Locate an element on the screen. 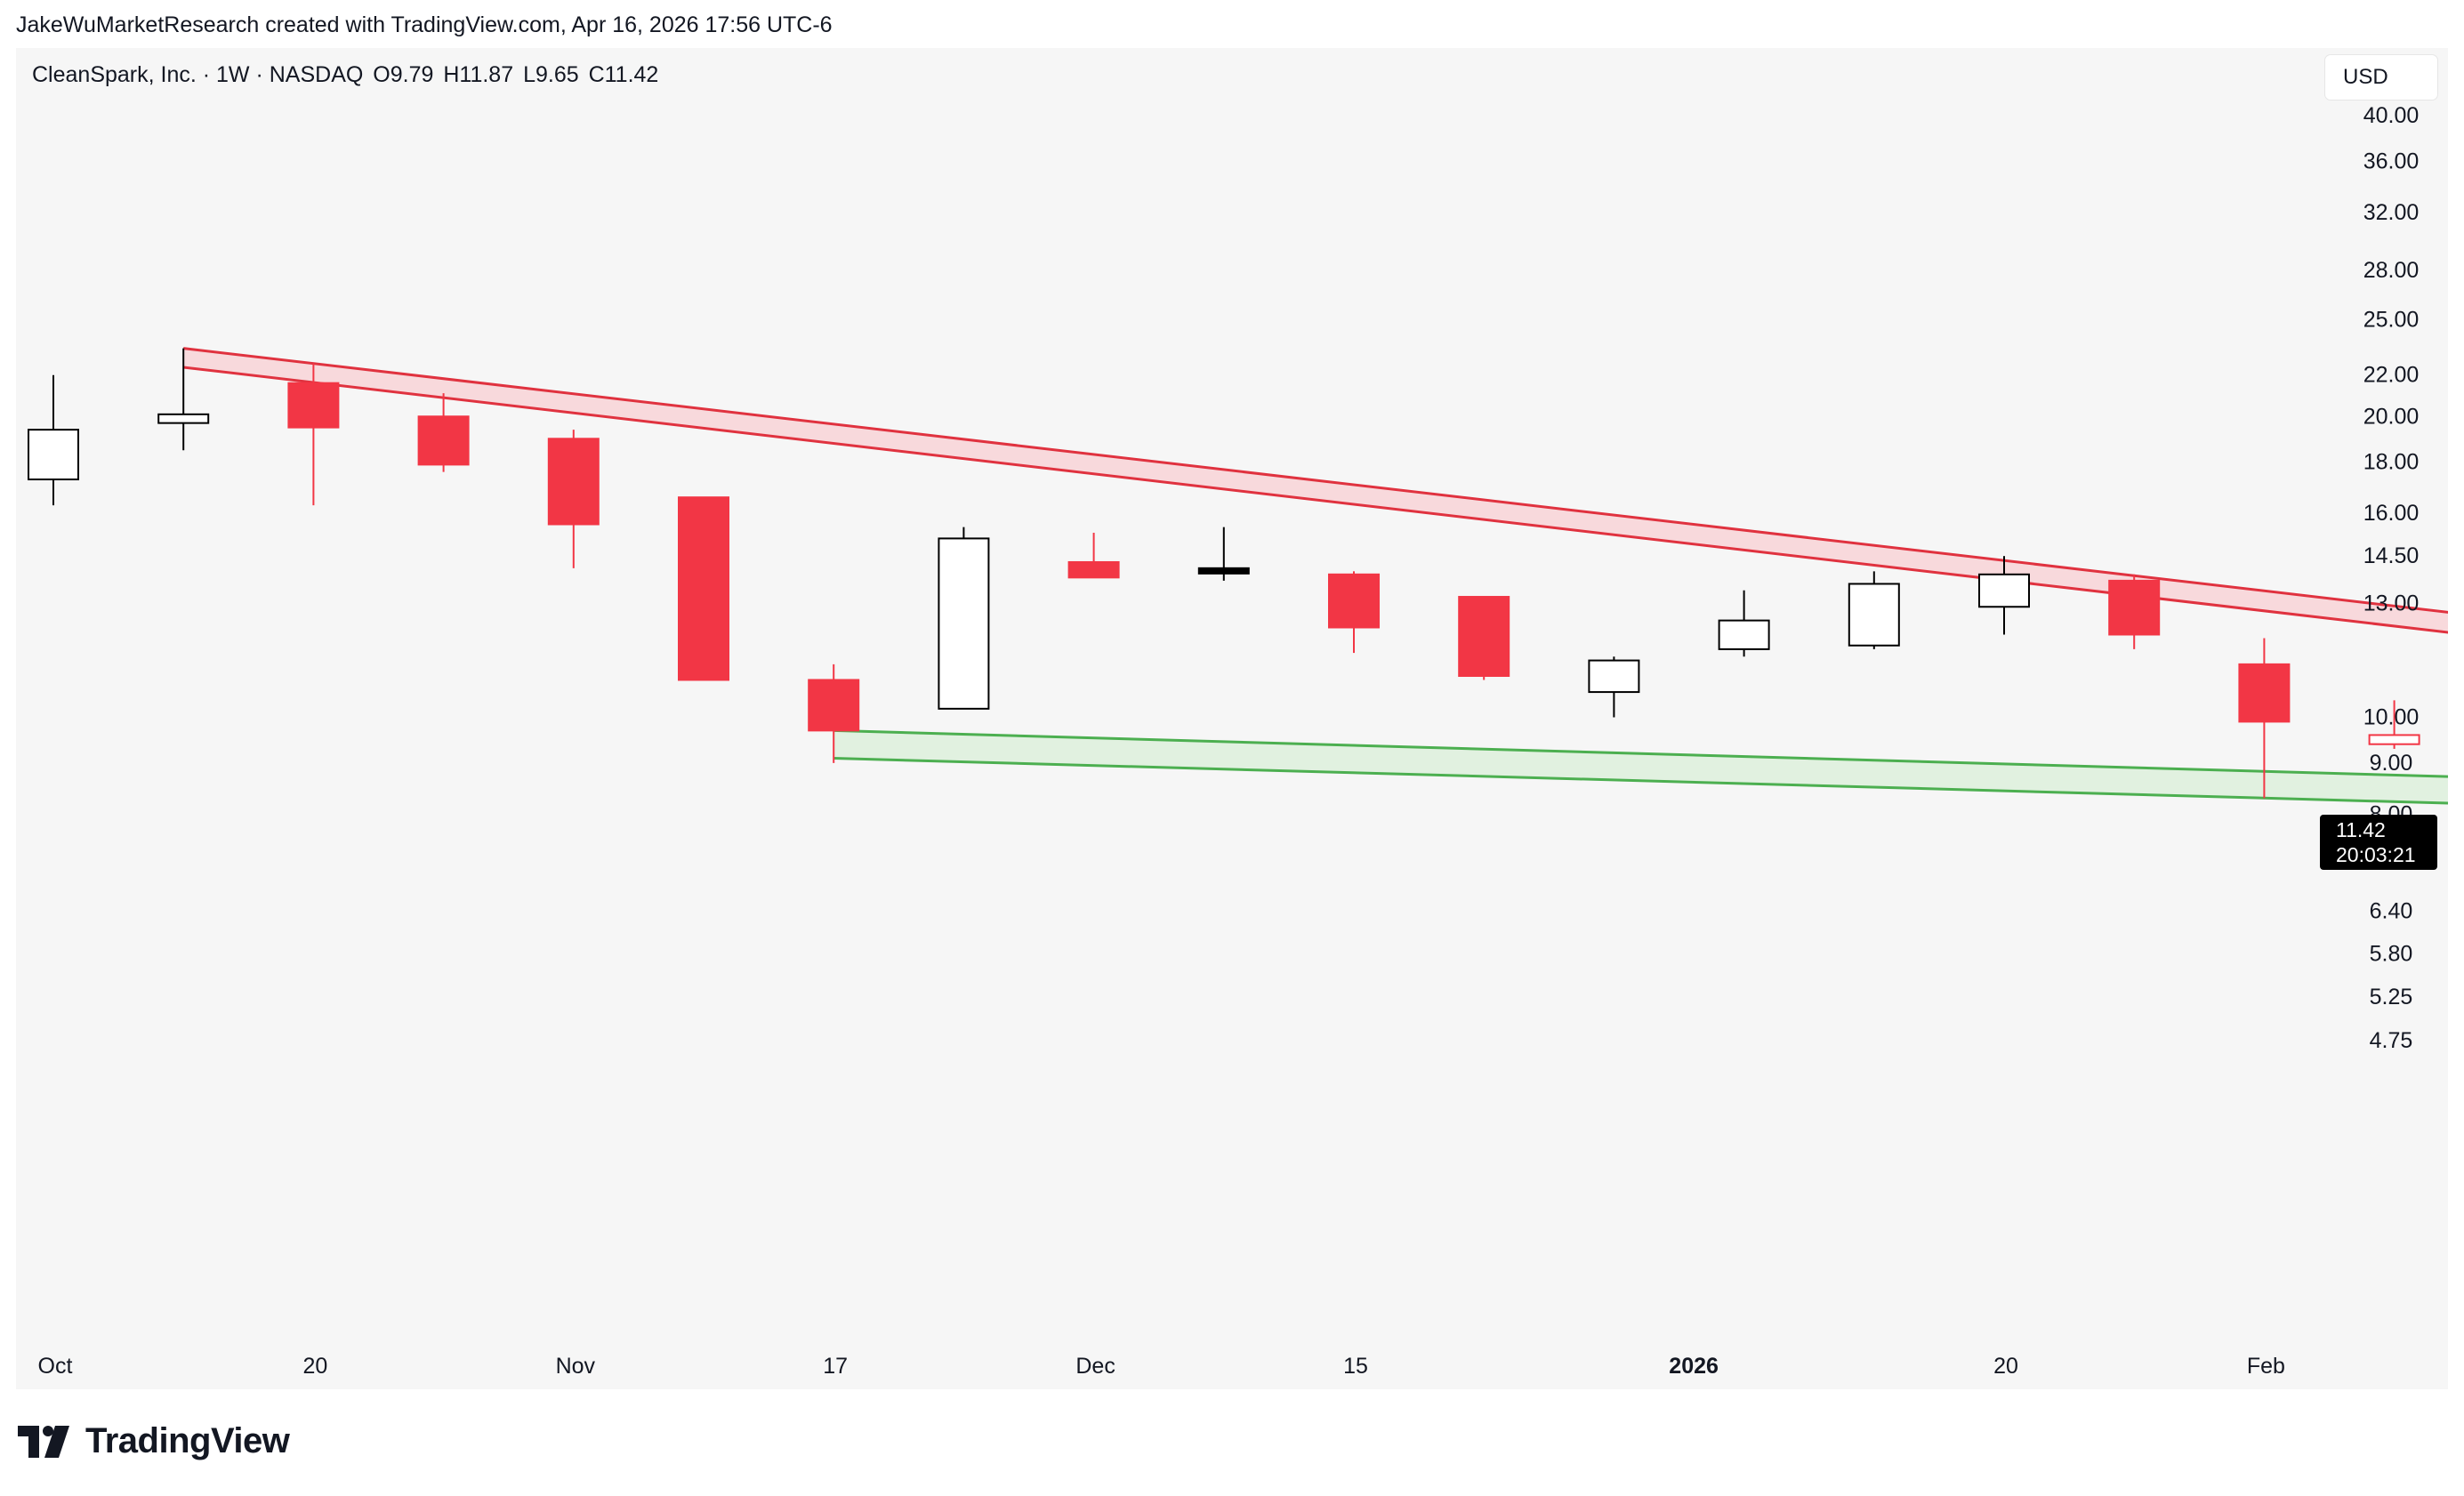 The width and height of the screenshot is (2464, 1496). tradingview-logo: TradingView is located at coordinates (154, 1441).